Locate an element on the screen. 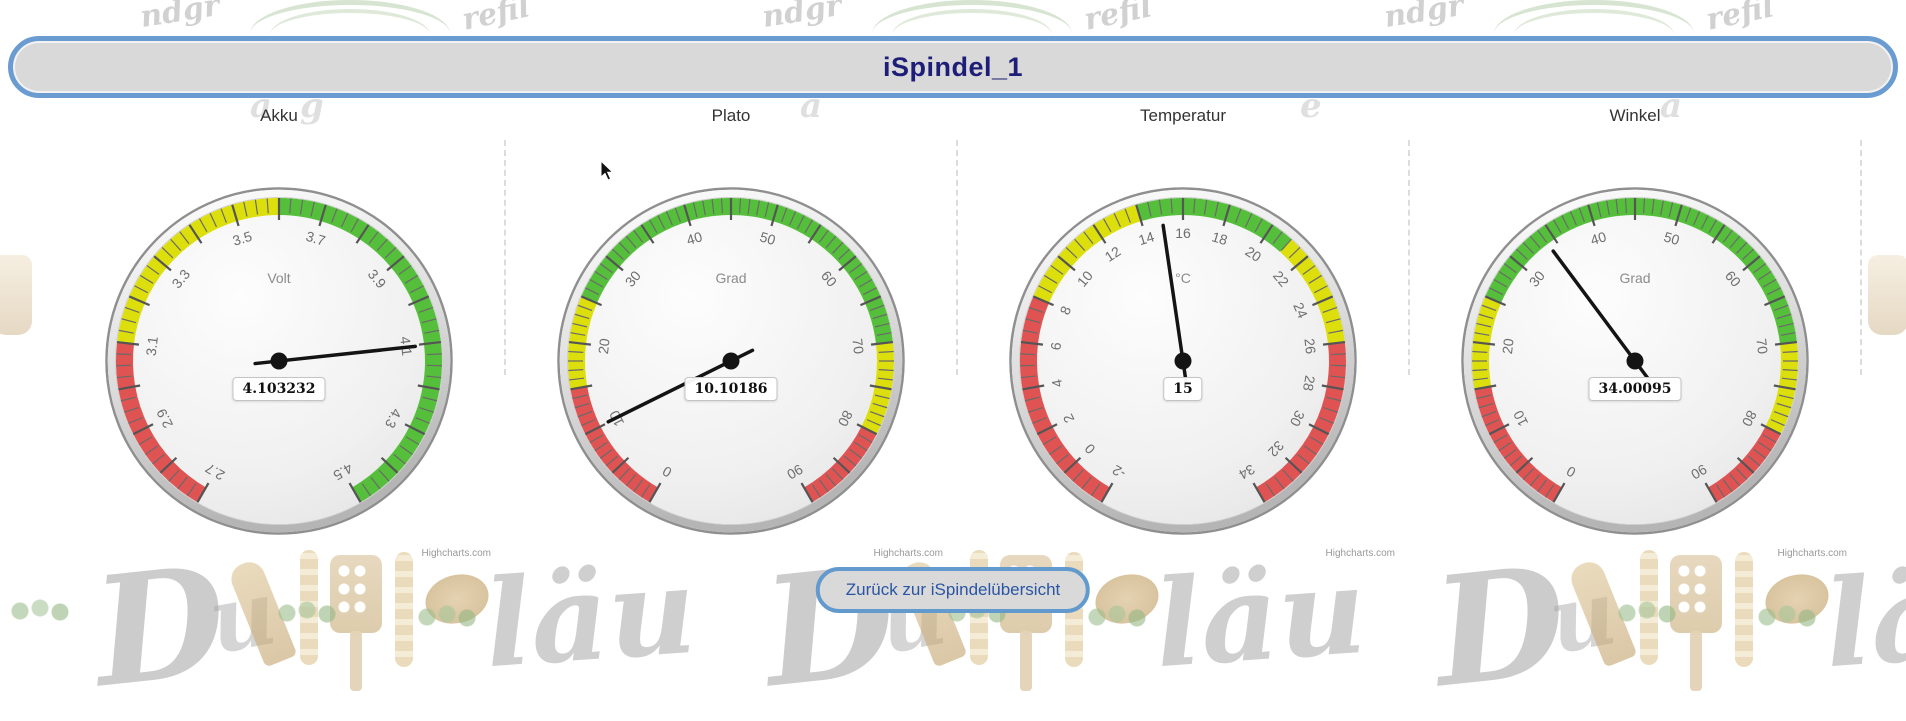  svg-text: 16 is located at coordinates (1183, 233).